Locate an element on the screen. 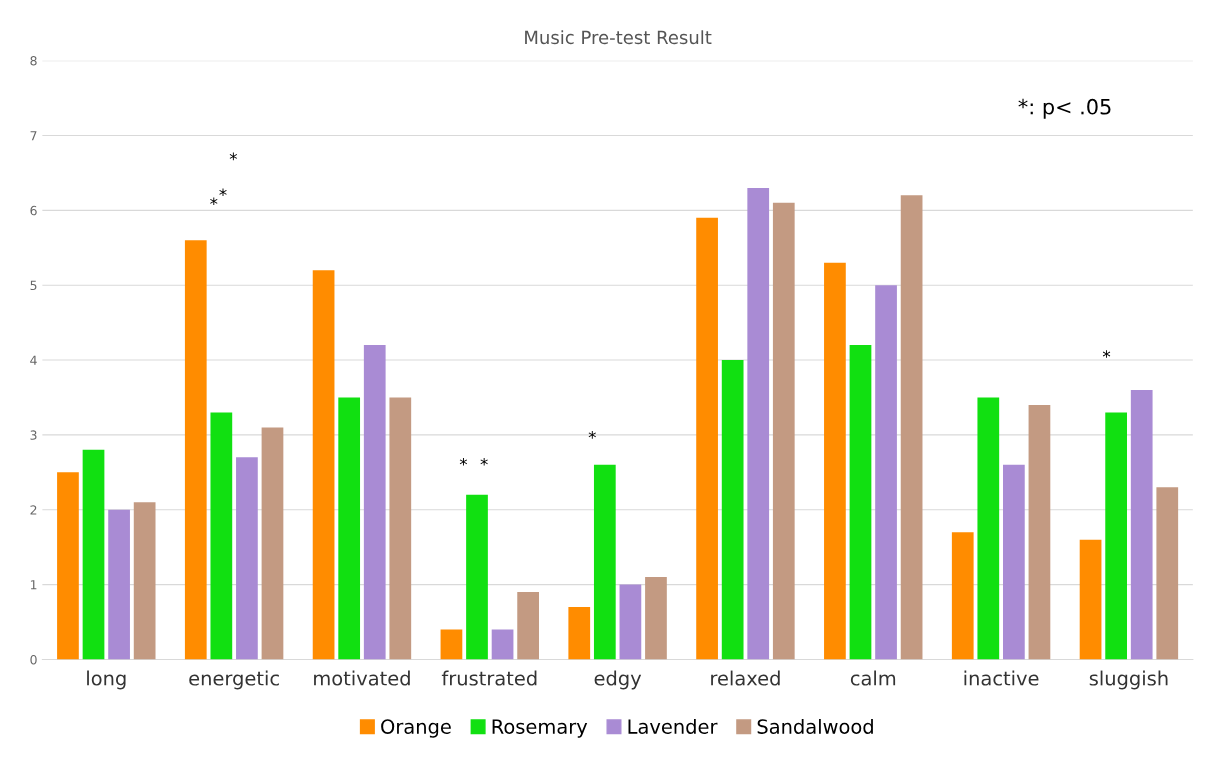 The image size is (1211, 758). y-tick-label: 5 is located at coordinates (33, 285).